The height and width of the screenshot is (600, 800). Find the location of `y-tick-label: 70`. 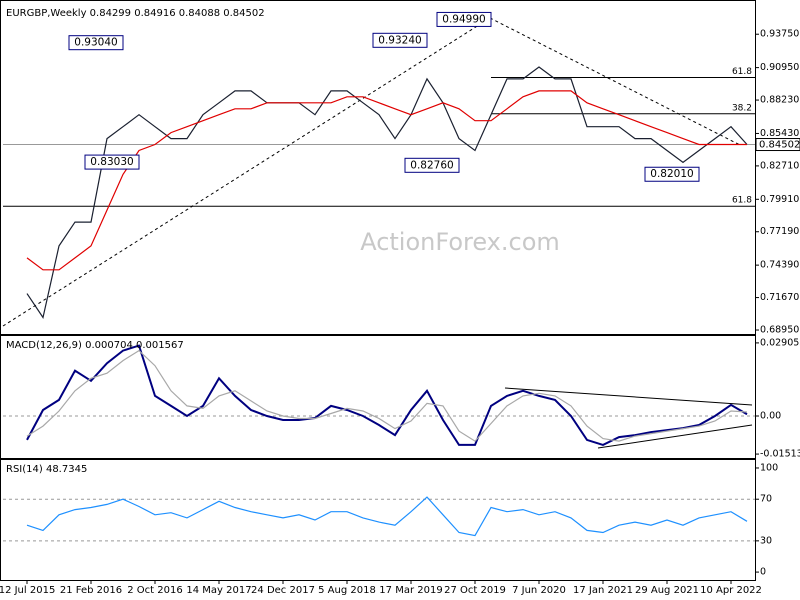

y-tick-label: 70 is located at coordinates (766, 499).